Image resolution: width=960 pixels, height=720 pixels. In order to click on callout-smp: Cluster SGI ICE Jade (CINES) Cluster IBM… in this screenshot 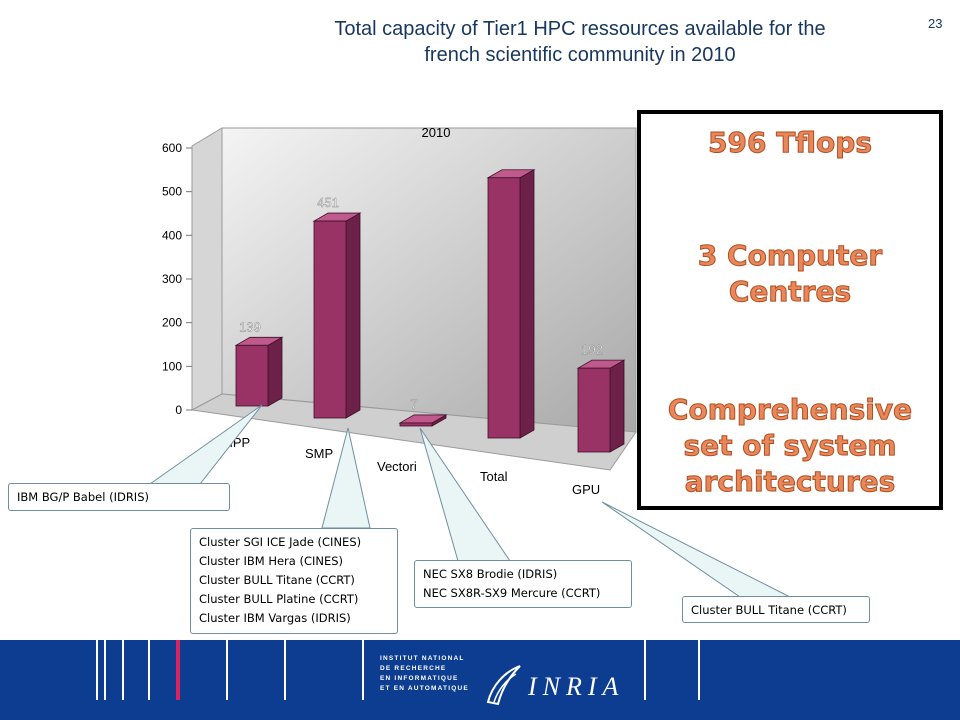, I will do `click(294, 581)`.